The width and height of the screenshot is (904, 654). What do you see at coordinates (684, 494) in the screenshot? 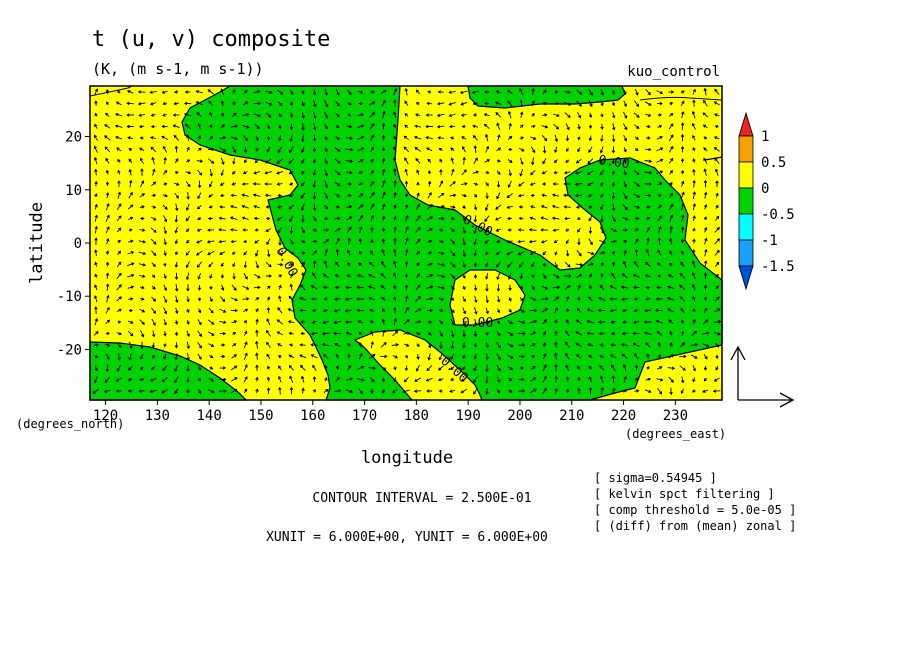
I see `note-filter: [ kelvin spct filtering ]` at bounding box center [684, 494].